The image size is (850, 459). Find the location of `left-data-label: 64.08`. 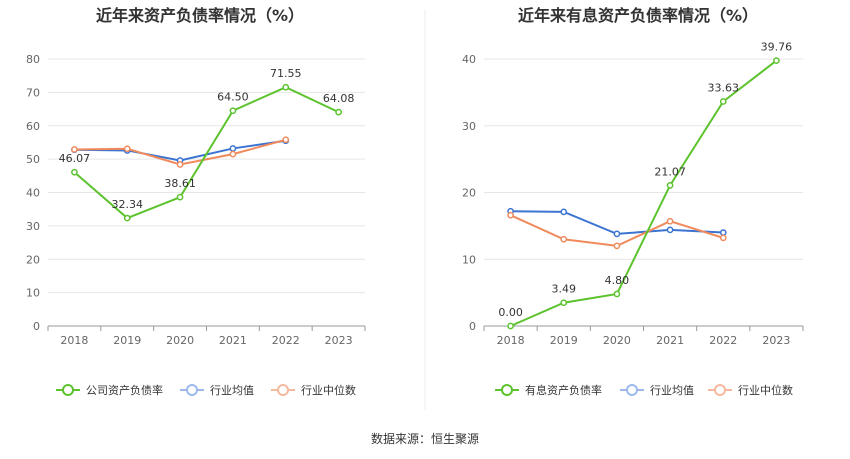

left-data-label: 64.08 is located at coordinates (339, 98).